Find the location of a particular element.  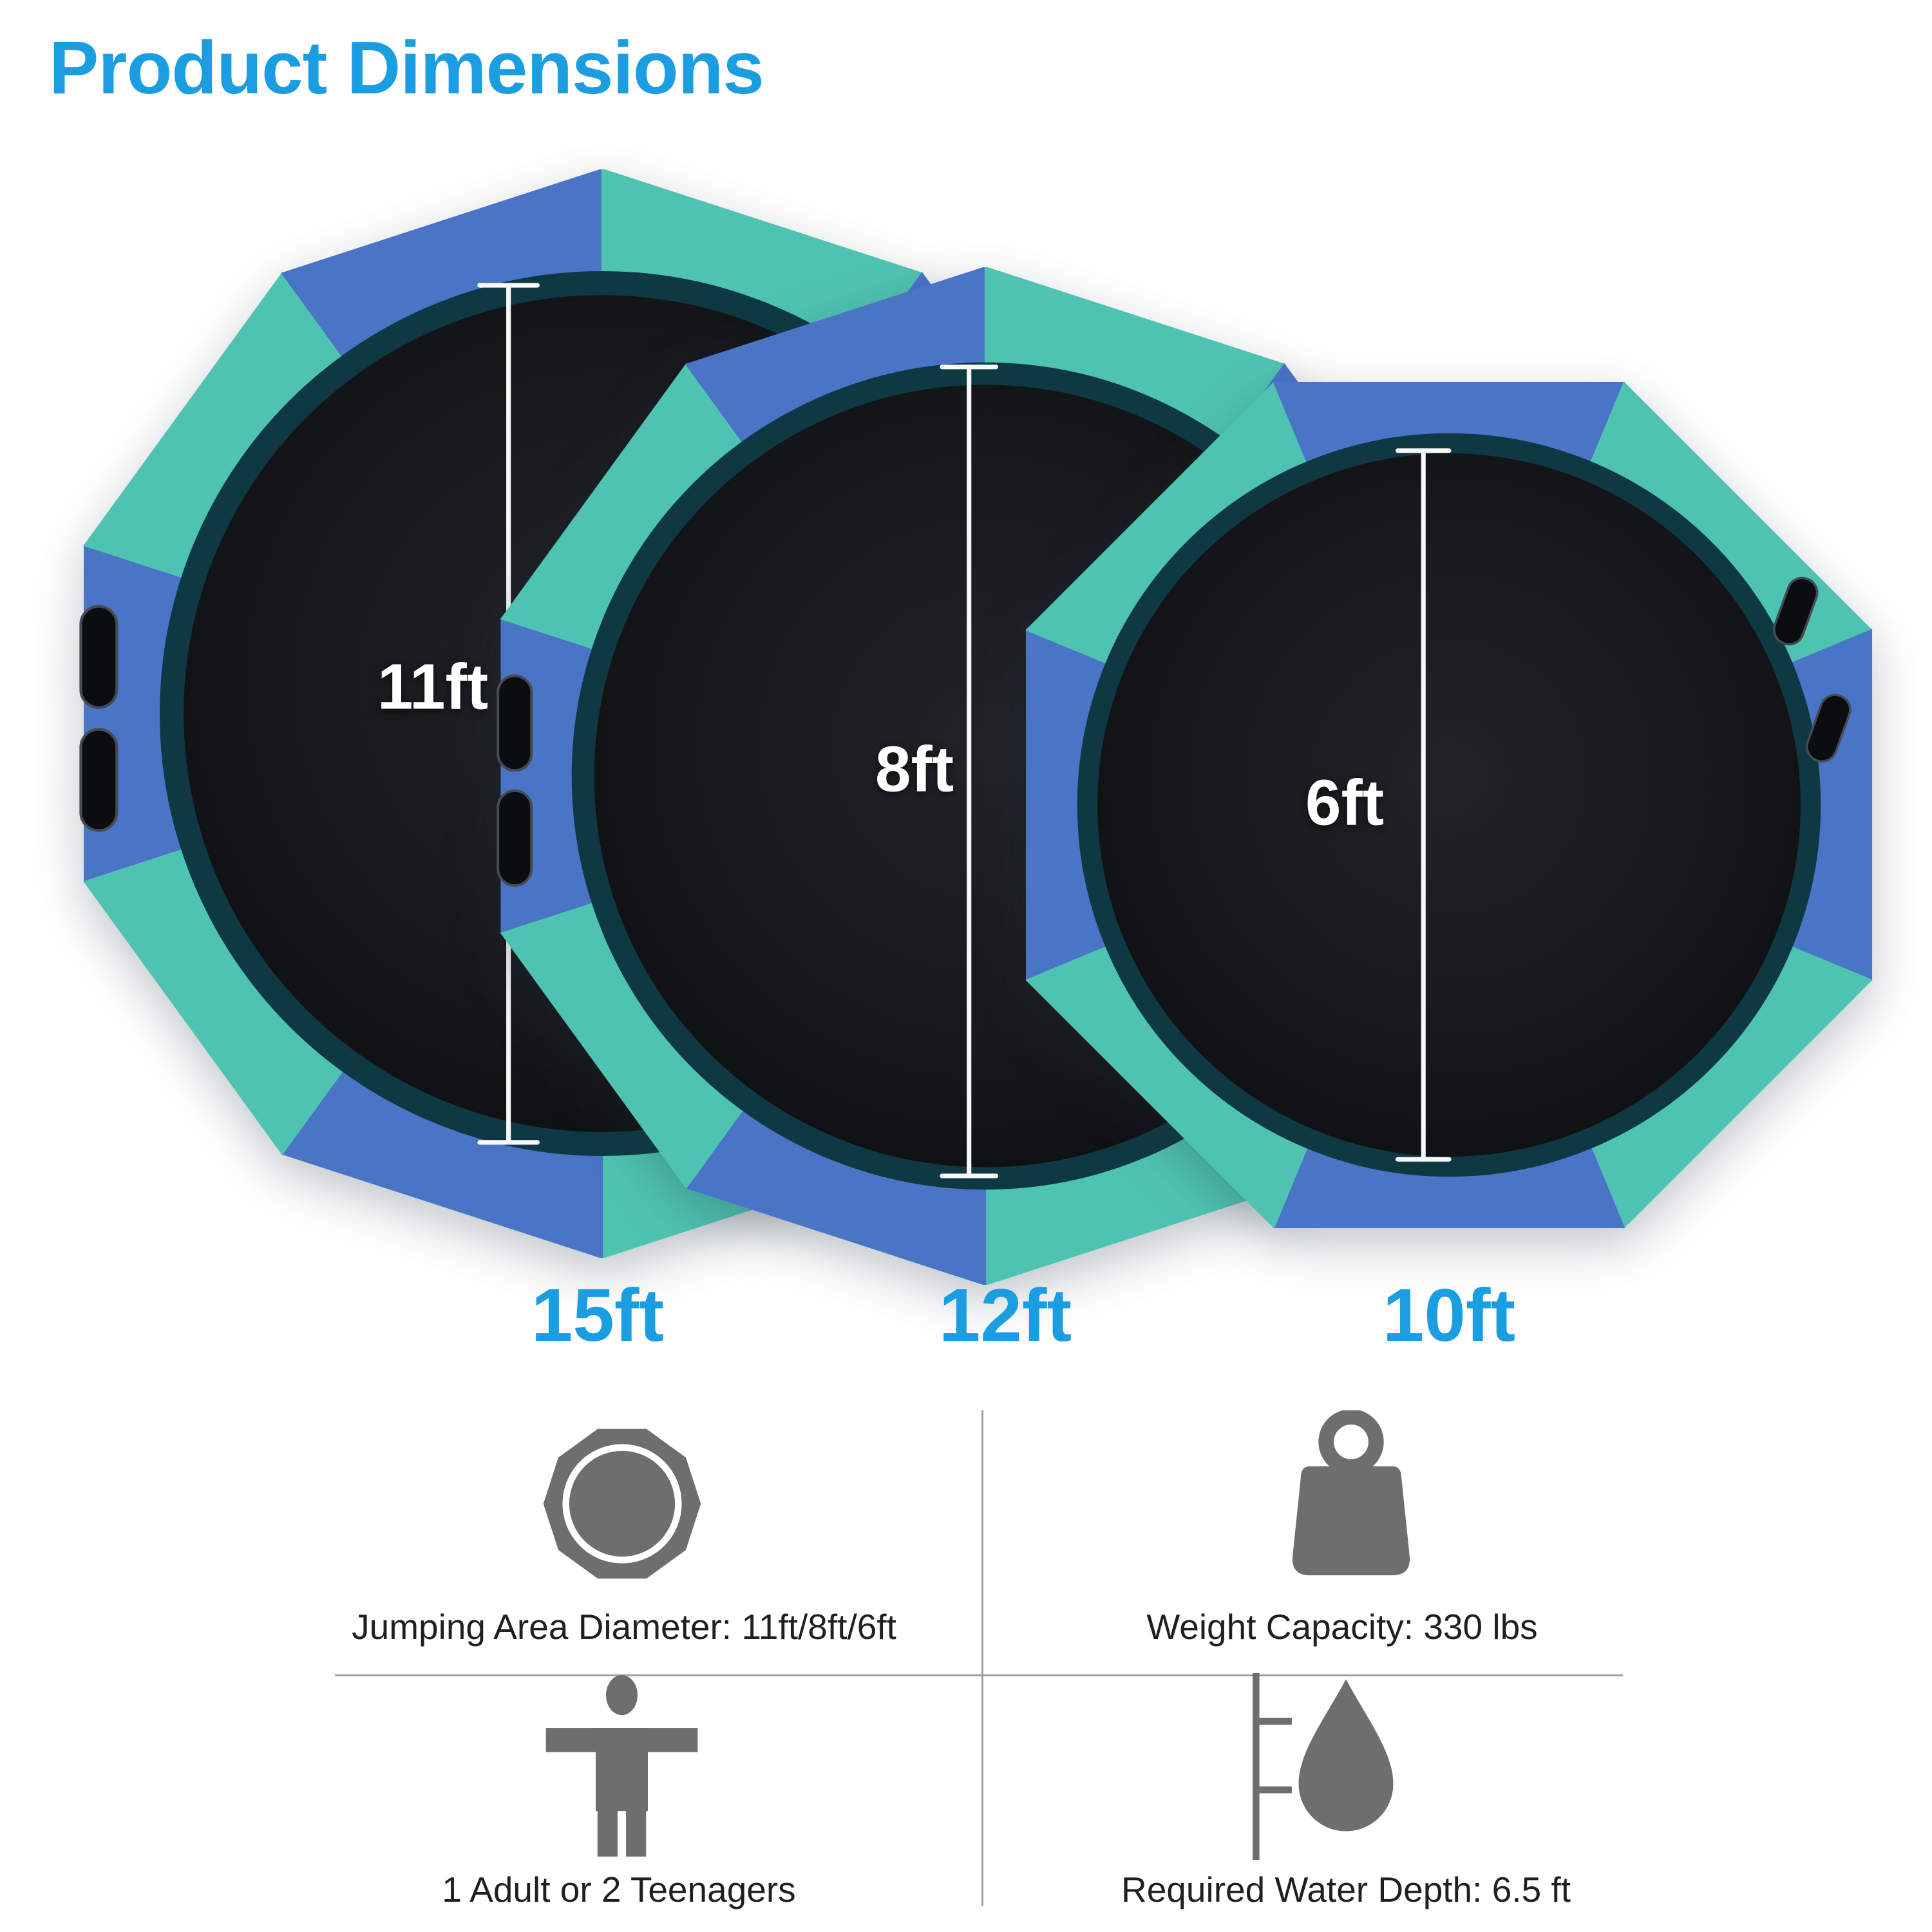

frame-size-label-10ft: 10ft is located at coordinates (1449, 1315).